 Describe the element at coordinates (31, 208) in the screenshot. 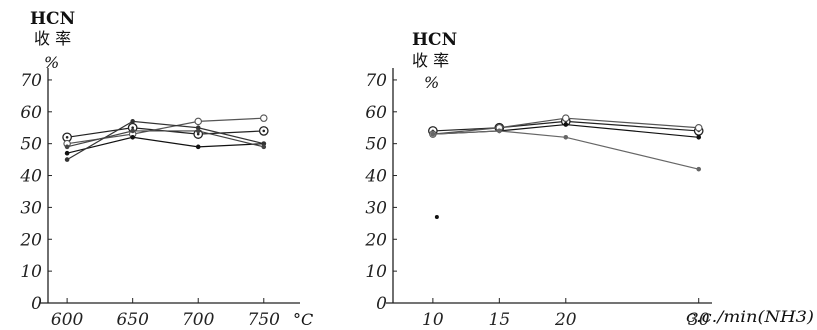

I see `left-y-tick-label: 30` at that location.